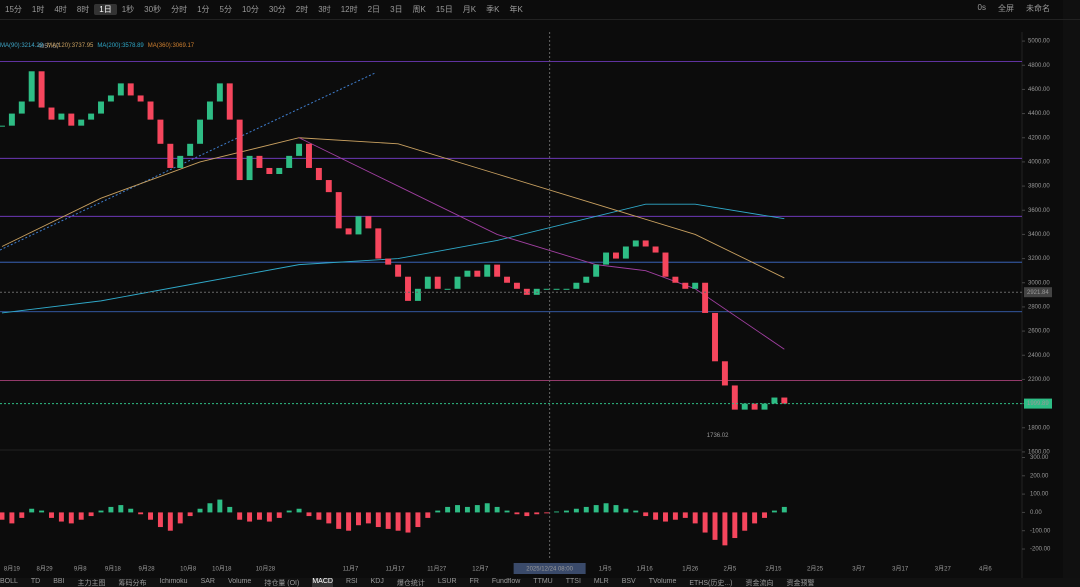  Describe the element at coordinates (13, 9) in the screenshot. I see `interval-button: 15分` at that location.